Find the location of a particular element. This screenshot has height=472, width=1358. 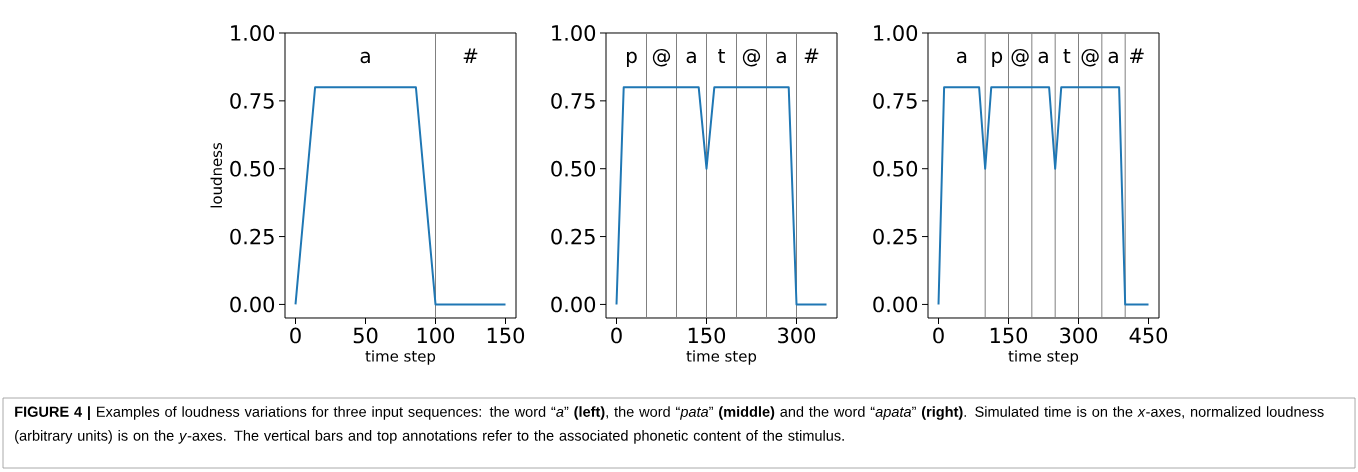

x-tick-label: 100 is located at coordinates (436, 335).